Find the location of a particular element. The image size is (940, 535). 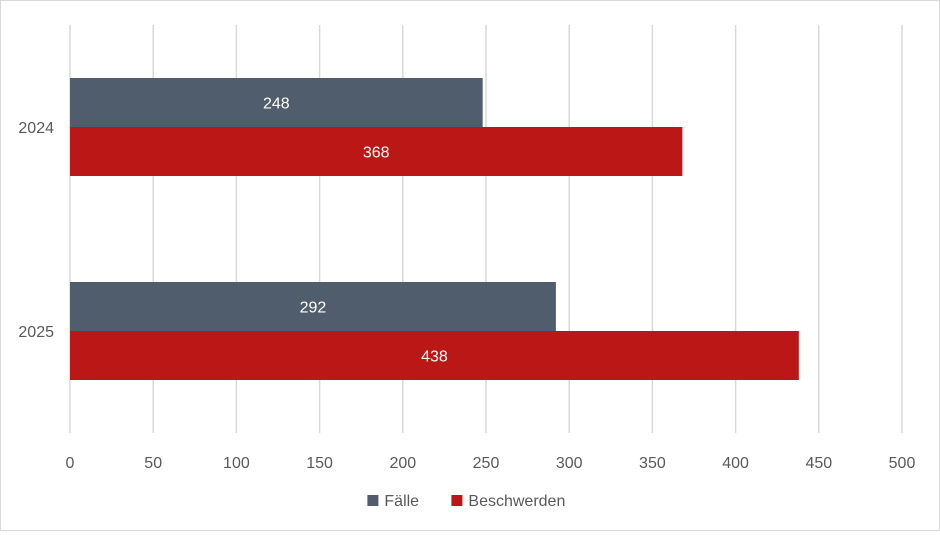

x-tick-label: 250 is located at coordinates (486, 463).